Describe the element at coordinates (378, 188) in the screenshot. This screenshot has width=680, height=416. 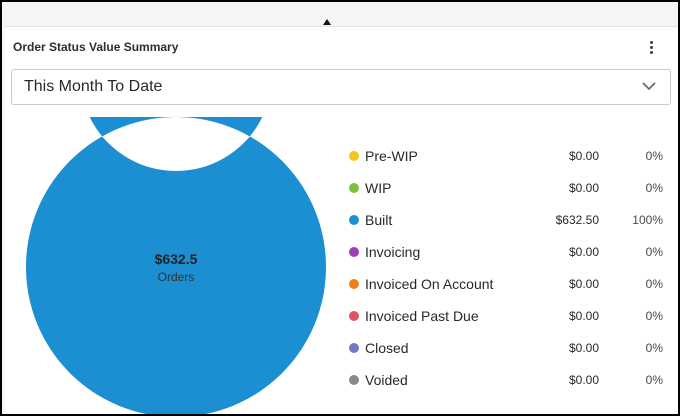
I see `legend-label: WIP` at that location.